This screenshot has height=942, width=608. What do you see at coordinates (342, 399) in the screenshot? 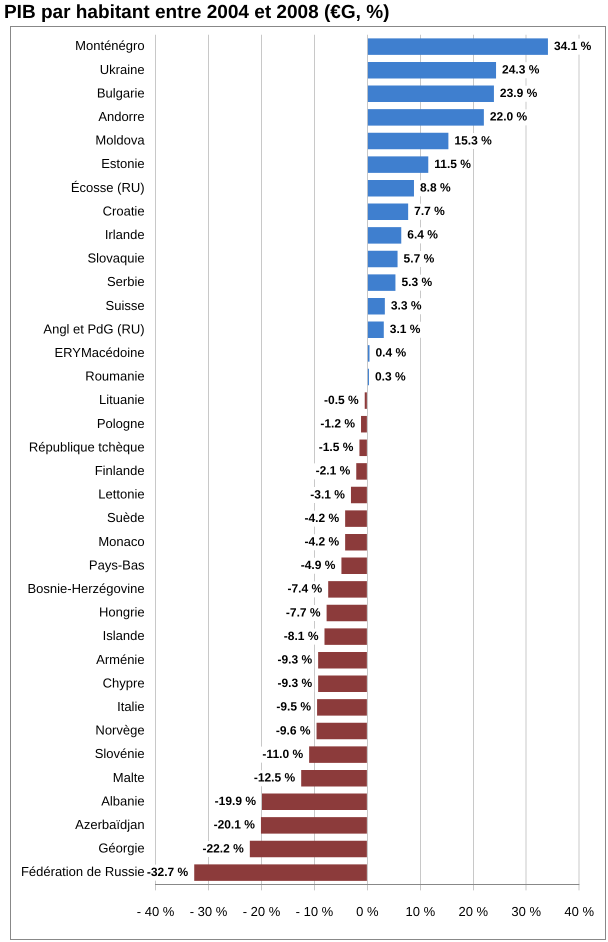
I see `data-label: -0.5 %` at bounding box center [342, 399].